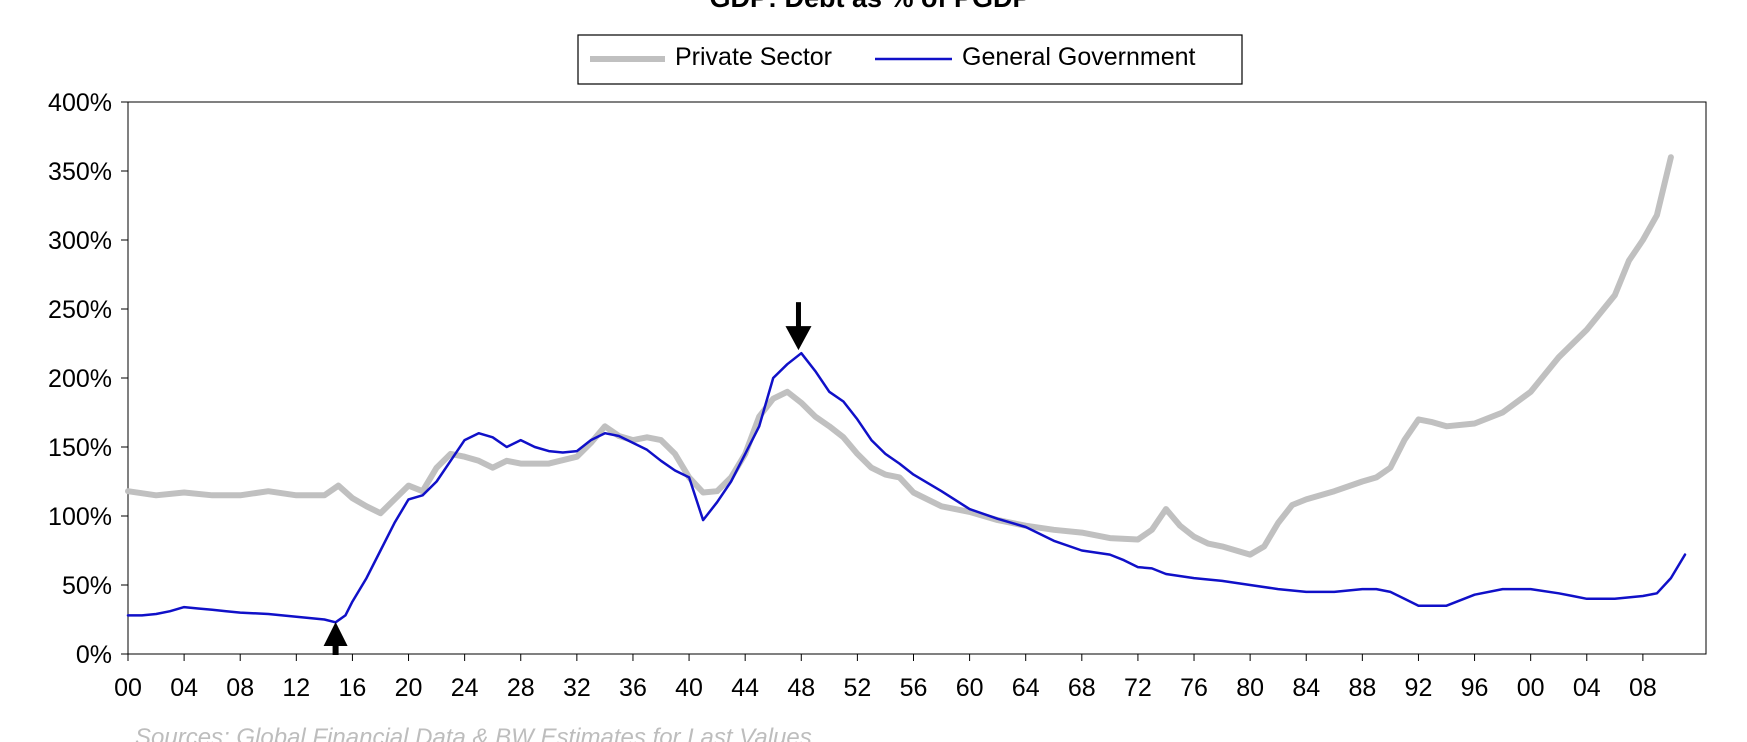  What do you see at coordinates (910, 59) in the screenshot?
I see `legend: Private Sector General Government` at bounding box center [910, 59].